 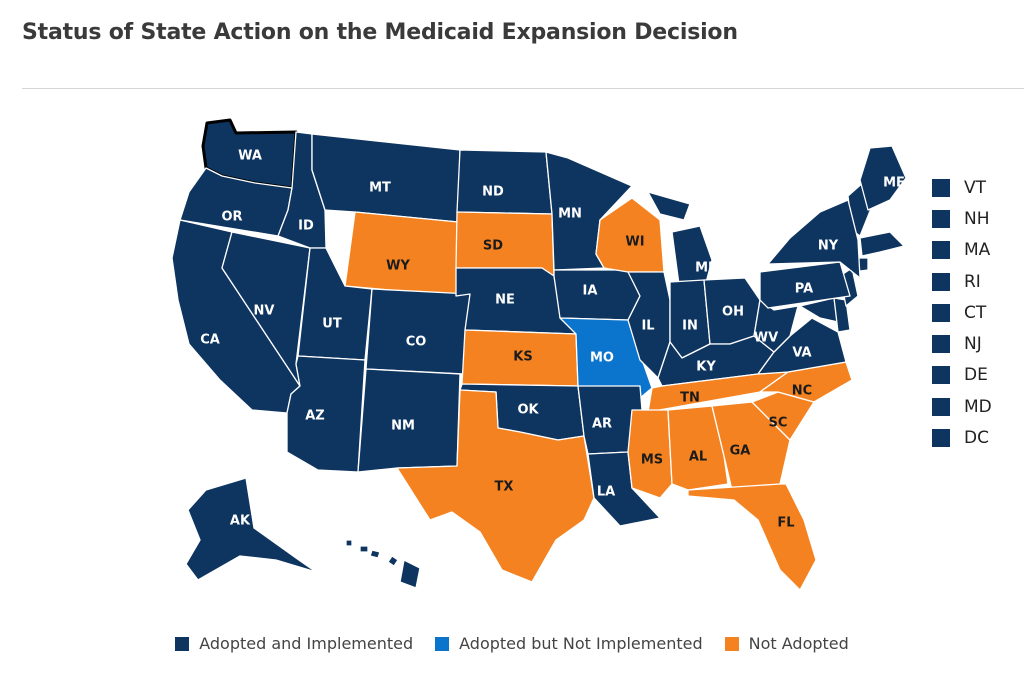 I want to click on state-label-tn: TN, so click(x=690, y=398).